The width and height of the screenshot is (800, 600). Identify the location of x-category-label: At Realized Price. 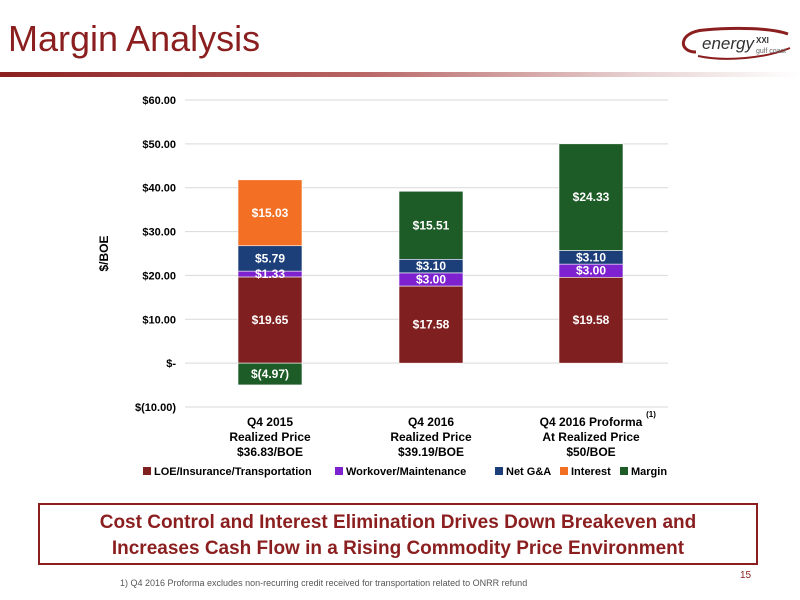
(591, 437).